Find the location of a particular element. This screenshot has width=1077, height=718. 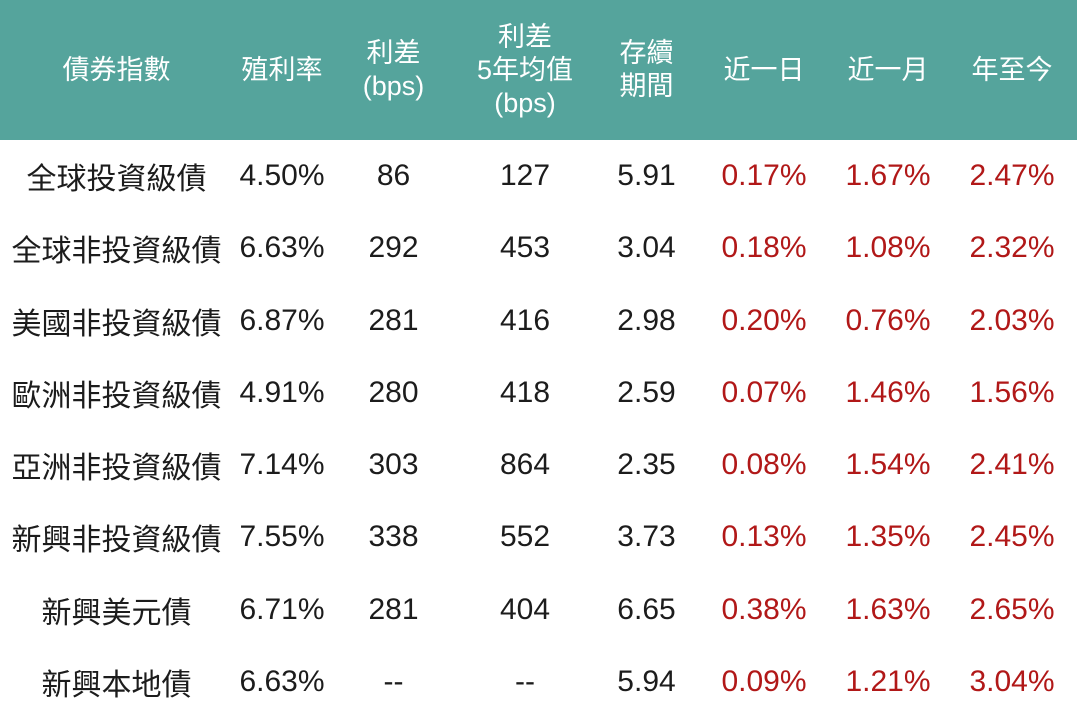

cell-spread-5y-avg: 453 is located at coordinates (525, 248).